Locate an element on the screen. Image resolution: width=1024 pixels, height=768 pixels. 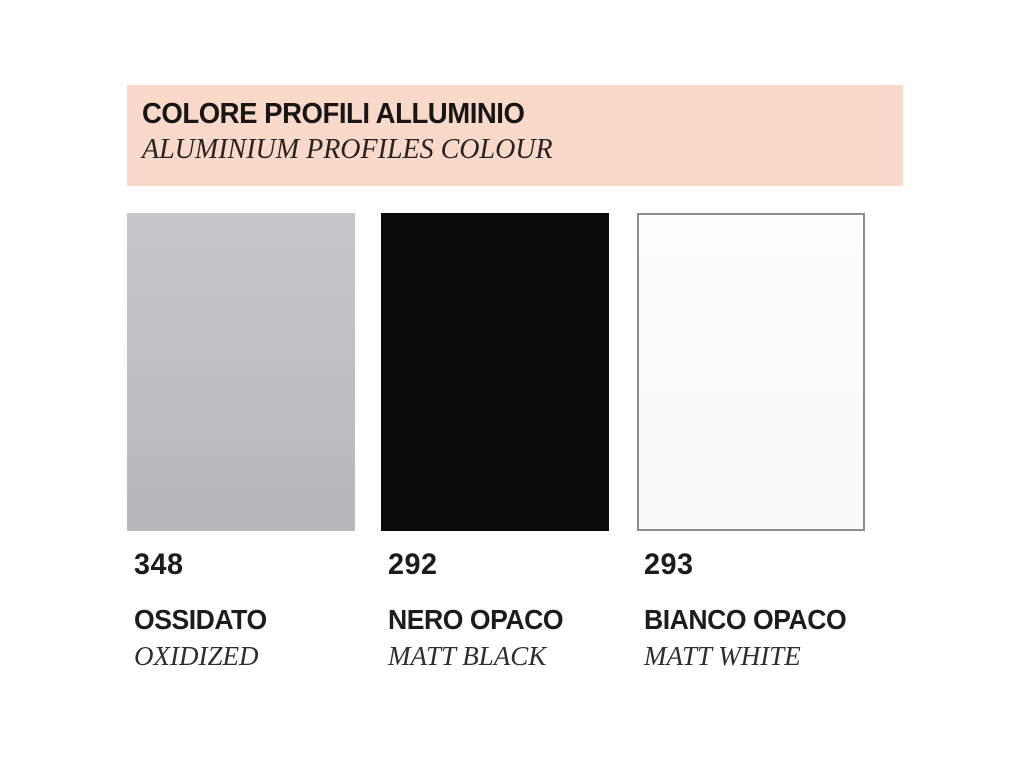
swatch-labels: 348 OSSIDATO OXIDIZED is located at coordinates (241, 611).